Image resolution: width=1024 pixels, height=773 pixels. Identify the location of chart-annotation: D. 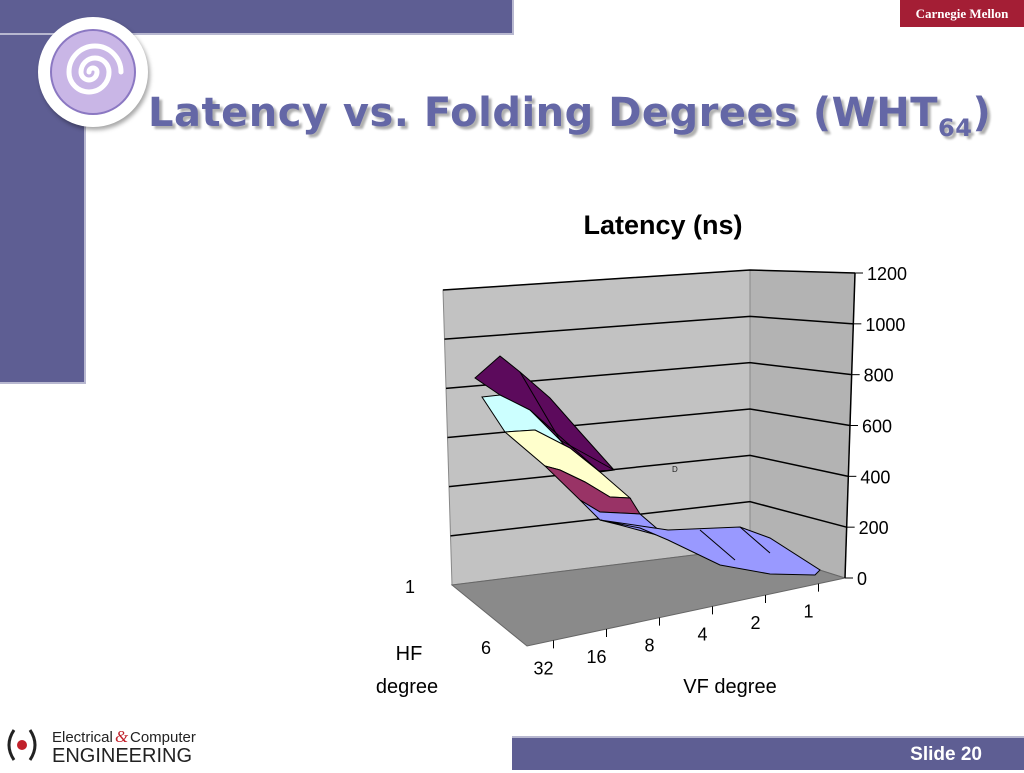
(675, 469).